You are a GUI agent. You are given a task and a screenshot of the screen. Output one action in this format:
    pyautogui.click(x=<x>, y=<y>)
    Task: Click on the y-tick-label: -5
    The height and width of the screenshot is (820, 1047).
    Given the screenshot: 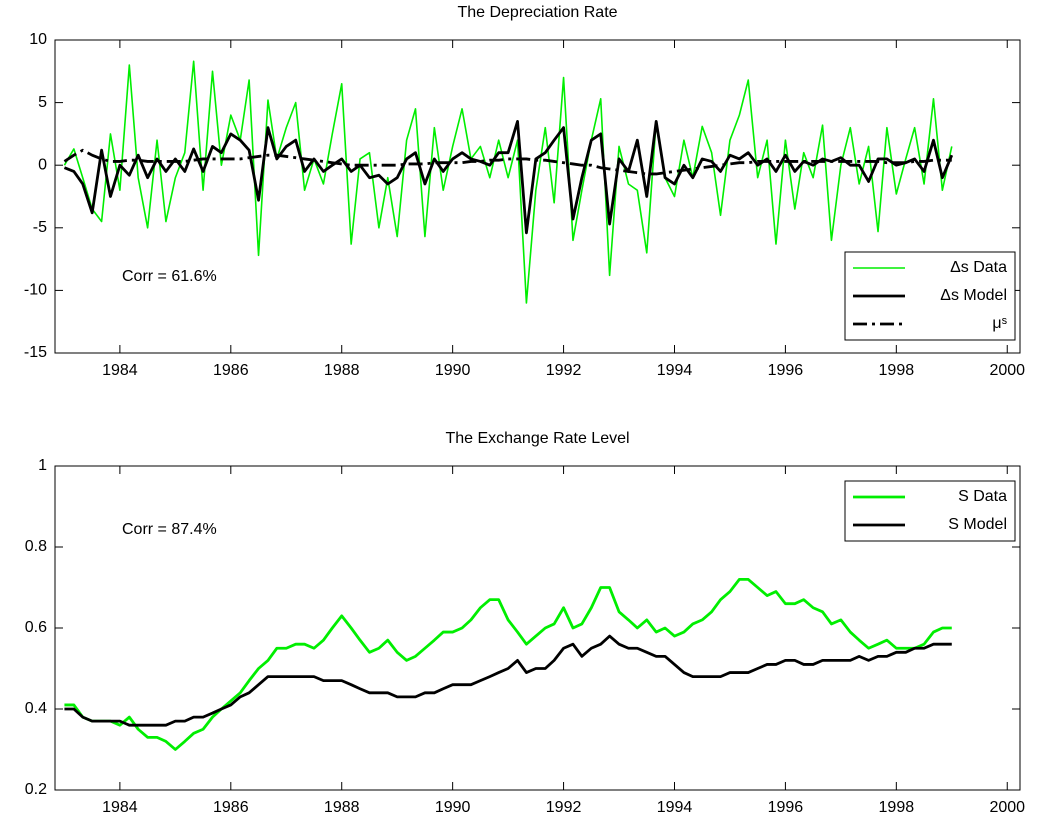 What is the action you would take?
    pyautogui.click(x=40, y=227)
    